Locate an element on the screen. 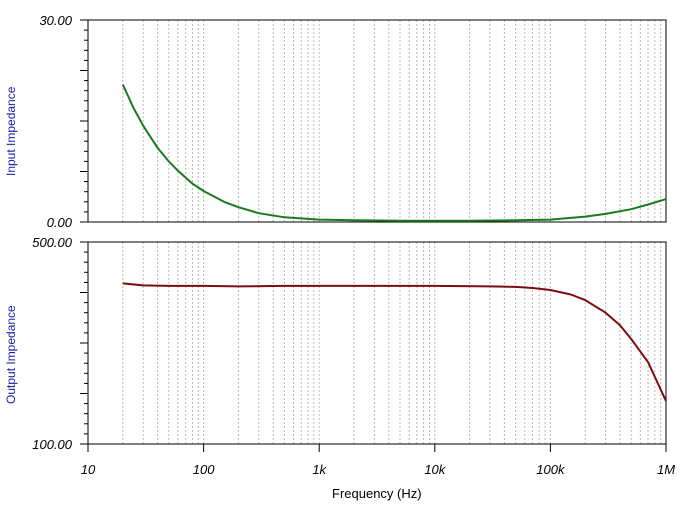 This screenshot has width=683, height=508. y-tick-label: 500.00 is located at coordinates (52, 242).